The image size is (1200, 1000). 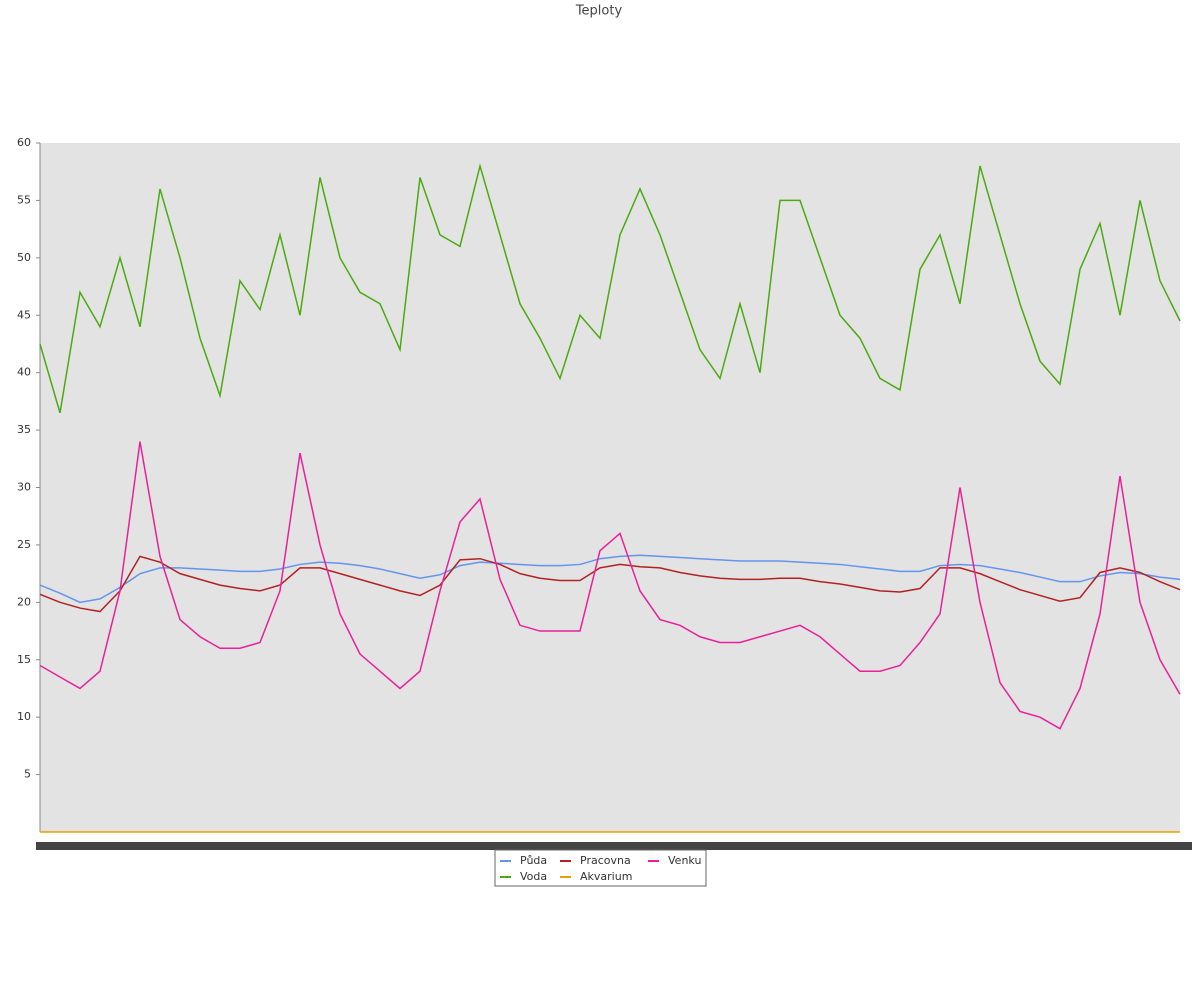 What do you see at coordinates (24, 372) in the screenshot?
I see `y-tick-label: 40` at bounding box center [24, 372].